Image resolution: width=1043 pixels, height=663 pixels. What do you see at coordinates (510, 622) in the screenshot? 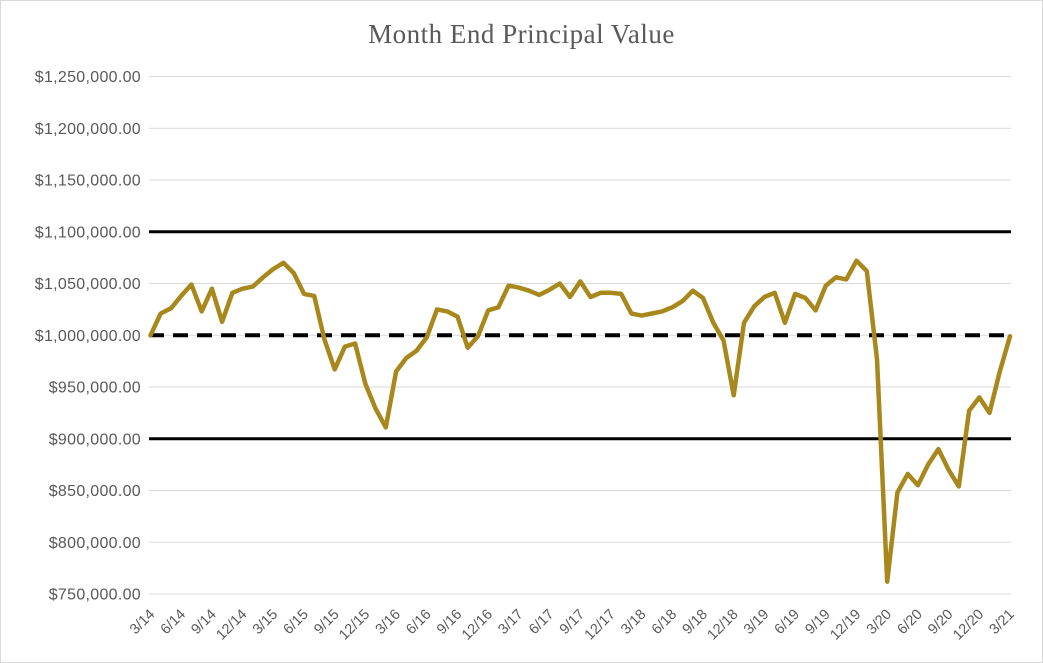
I see `x-tick-label: 3/17` at bounding box center [510, 622].